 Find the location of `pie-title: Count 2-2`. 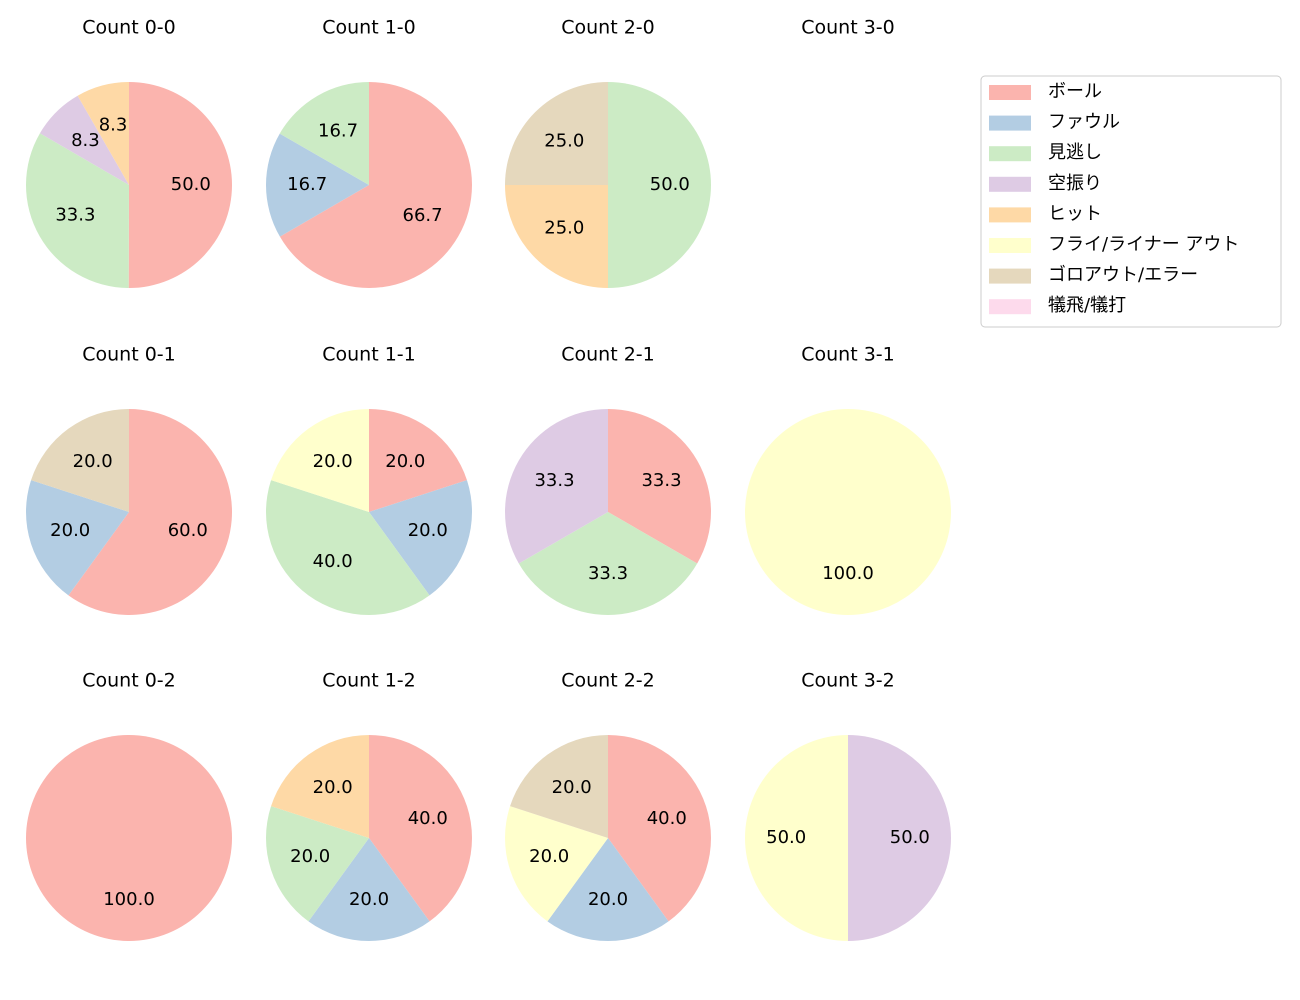

pie-title: Count 2-2 is located at coordinates (608, 681).